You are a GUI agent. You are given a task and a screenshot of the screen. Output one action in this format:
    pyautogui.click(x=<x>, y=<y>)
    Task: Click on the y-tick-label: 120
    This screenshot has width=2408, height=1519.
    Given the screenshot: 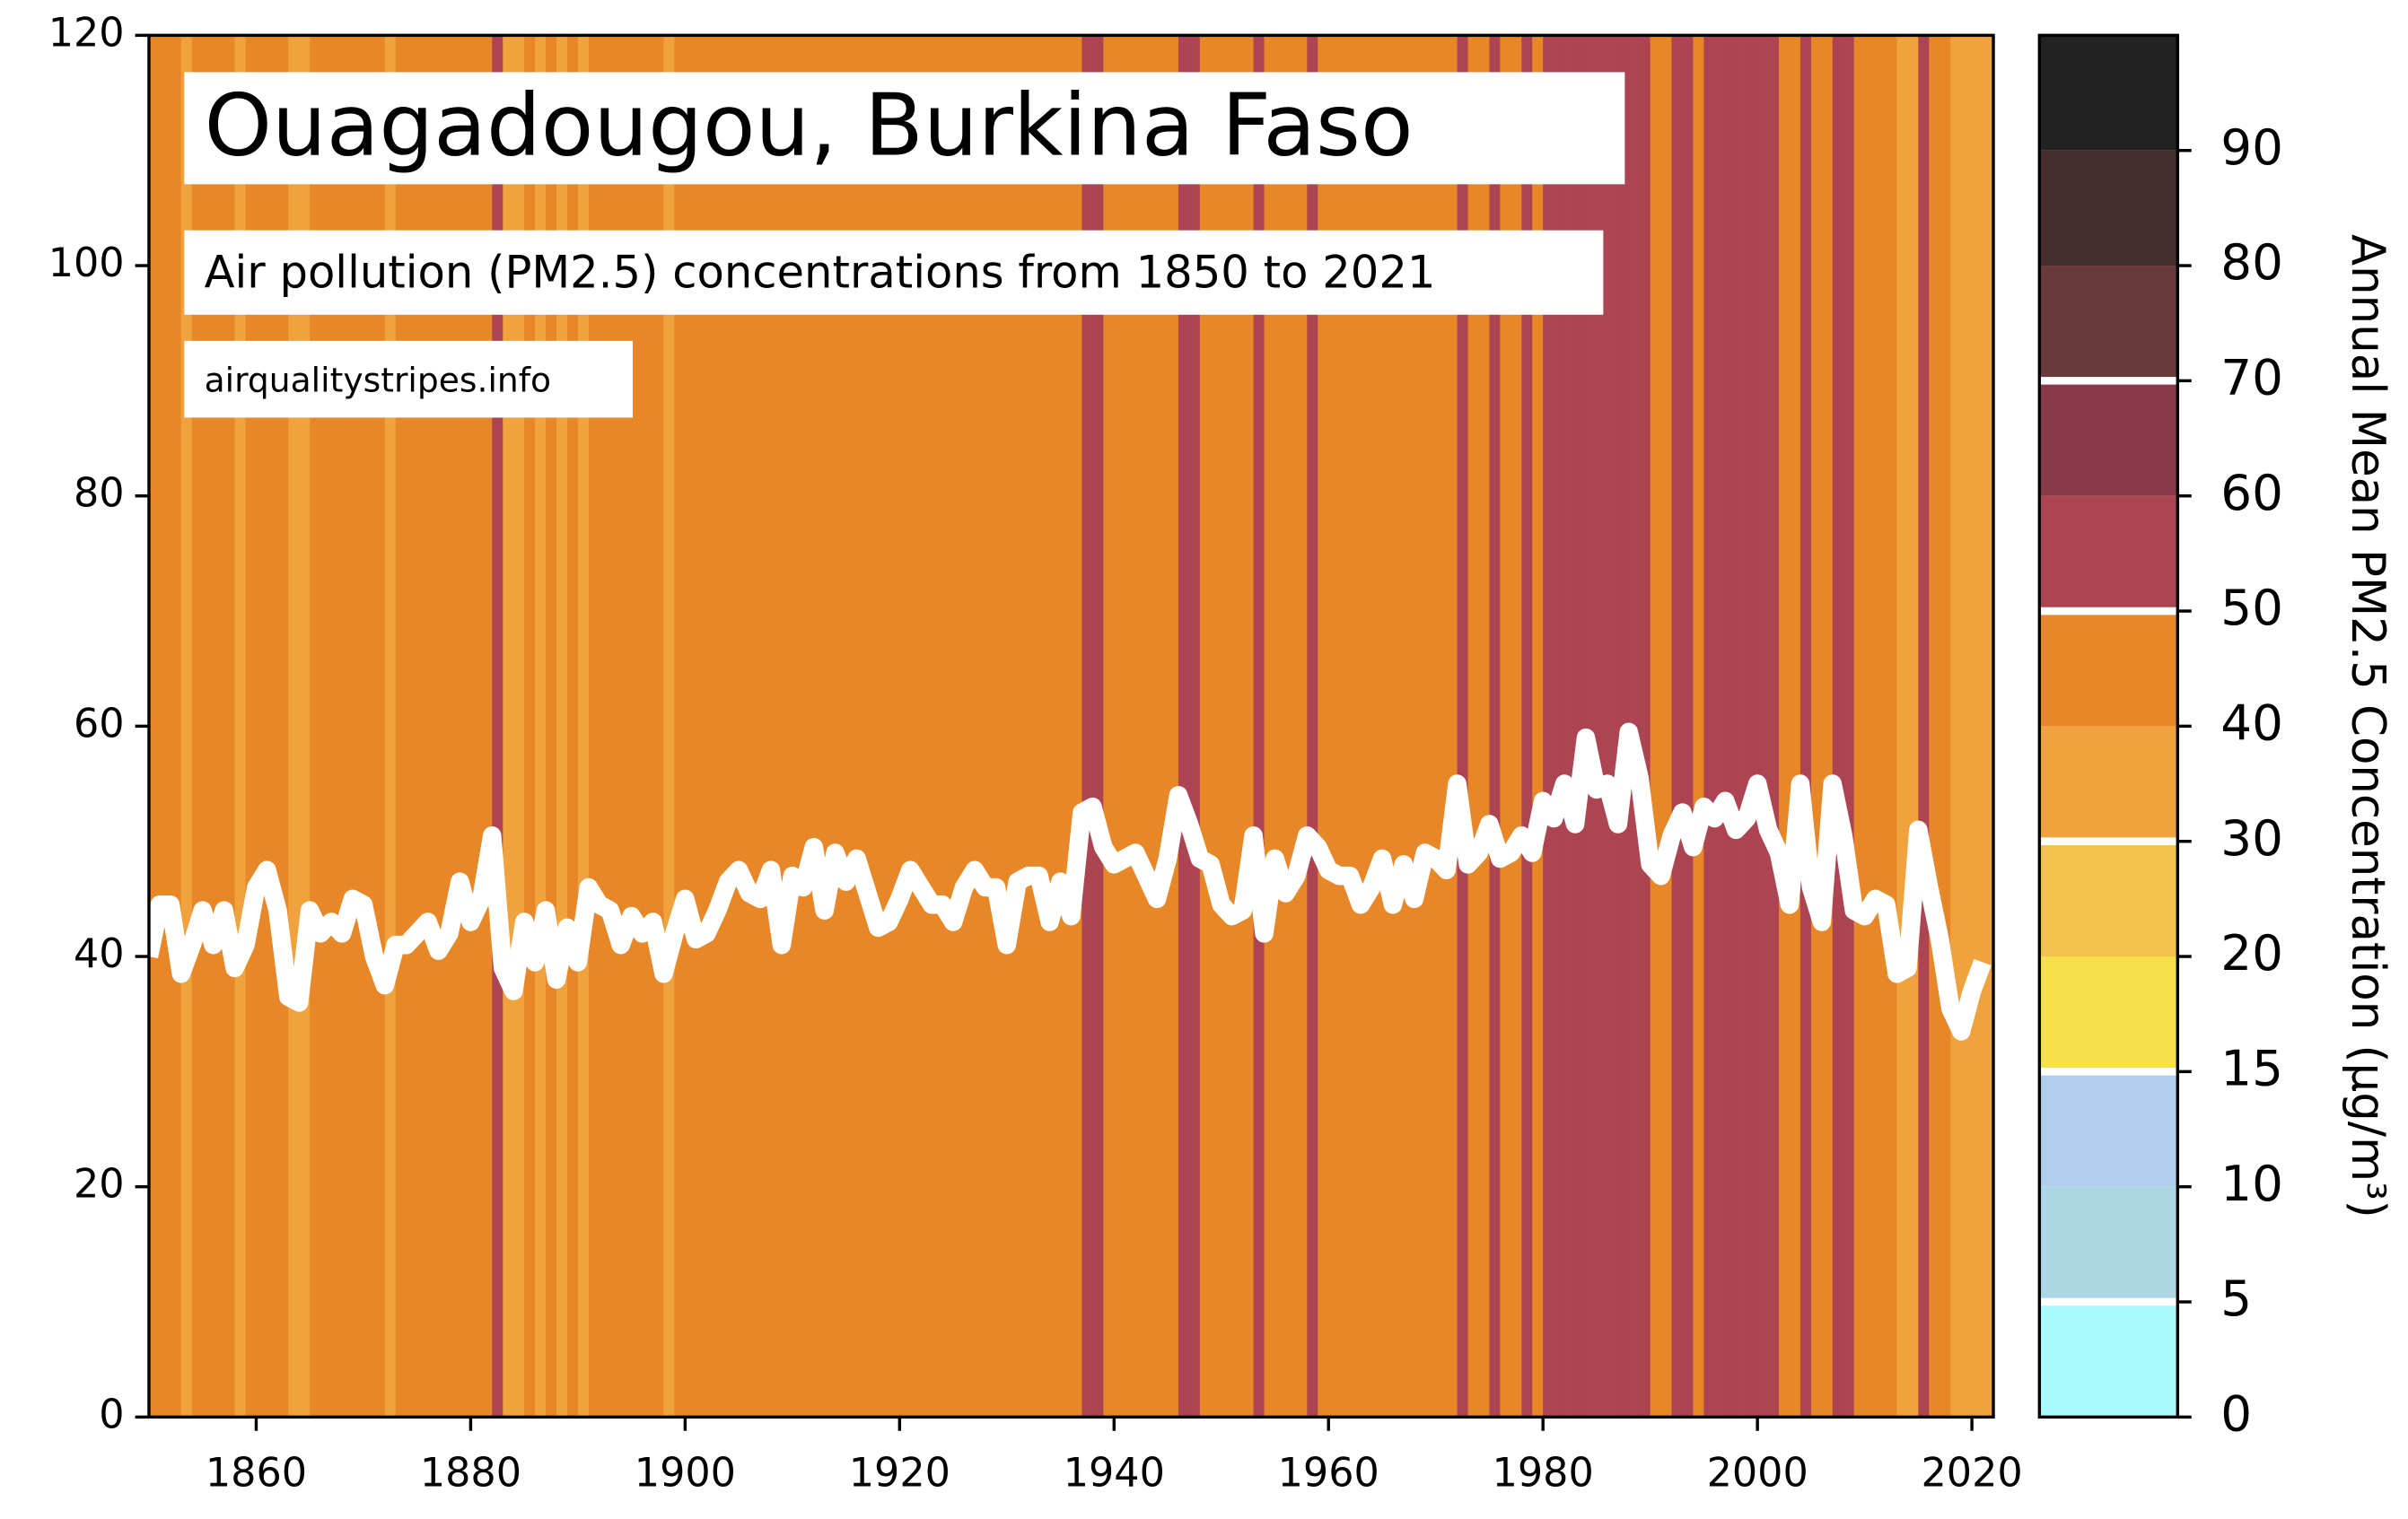 What is the action you would take?
    pyautogui.click(x=86, y=33)
    